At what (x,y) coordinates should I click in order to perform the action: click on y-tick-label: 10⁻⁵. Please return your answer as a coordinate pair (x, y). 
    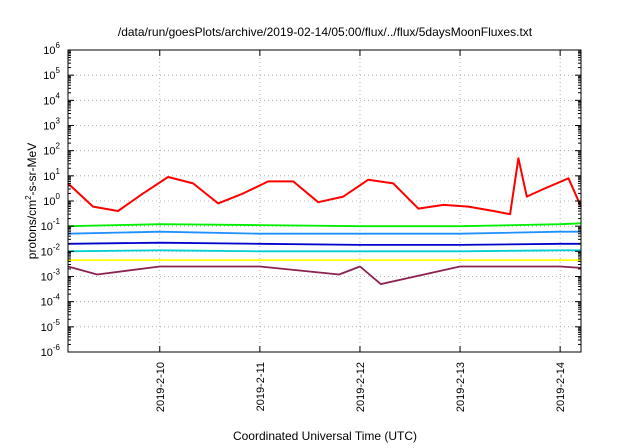
    Looking at the image, I should click on (51, 326).